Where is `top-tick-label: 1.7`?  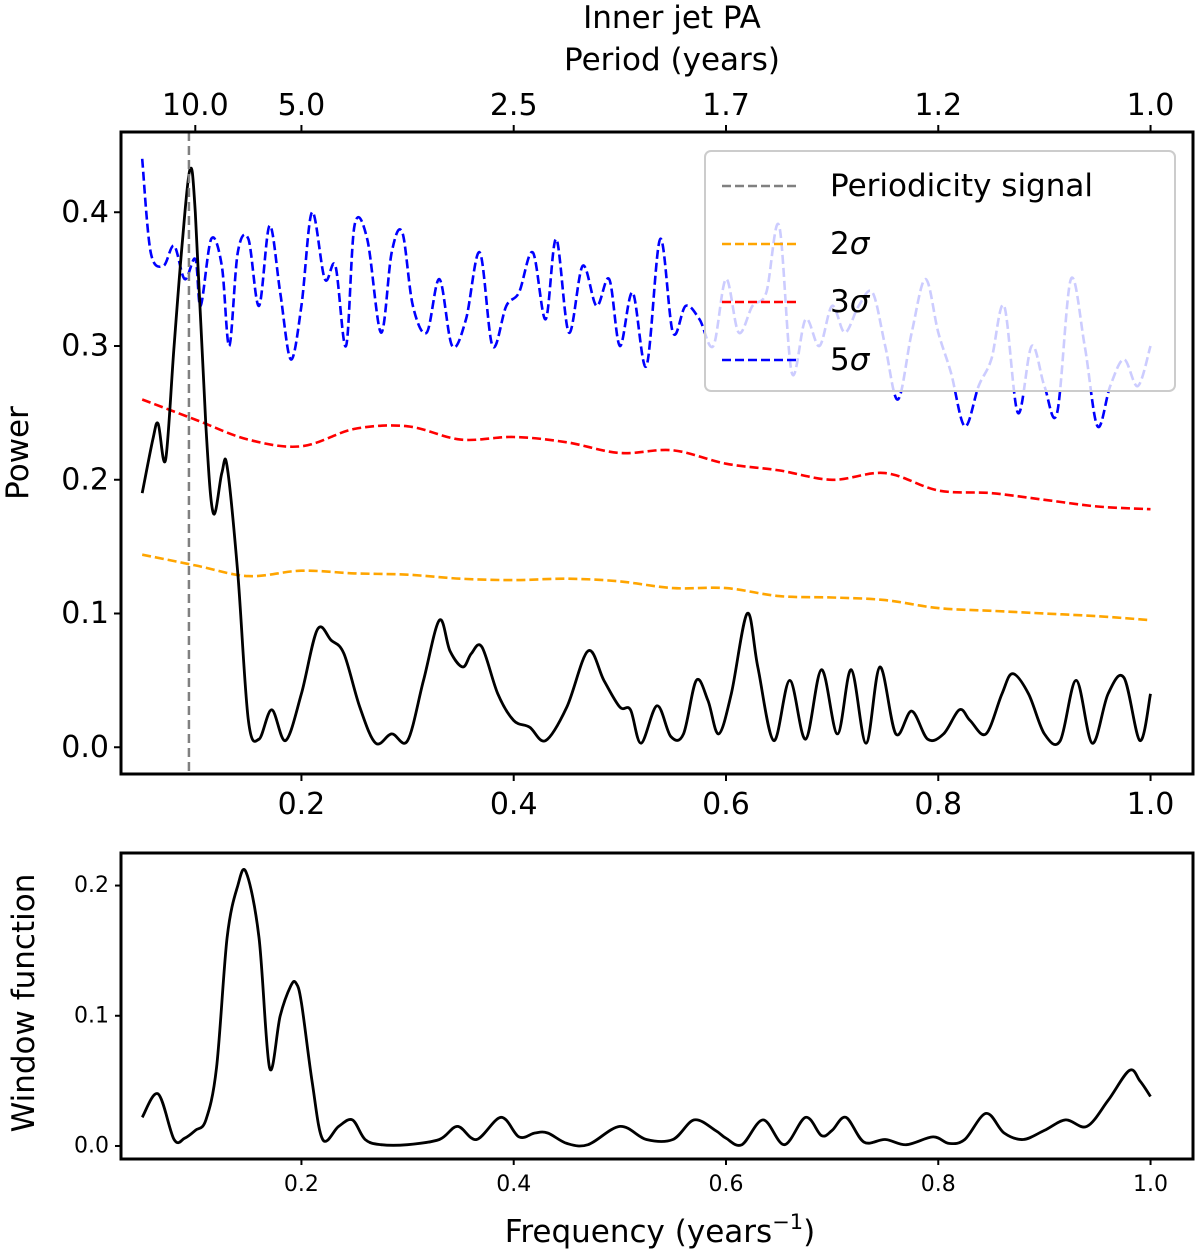 top-tick-label: 1.7 is located at coordinates (726, 105).